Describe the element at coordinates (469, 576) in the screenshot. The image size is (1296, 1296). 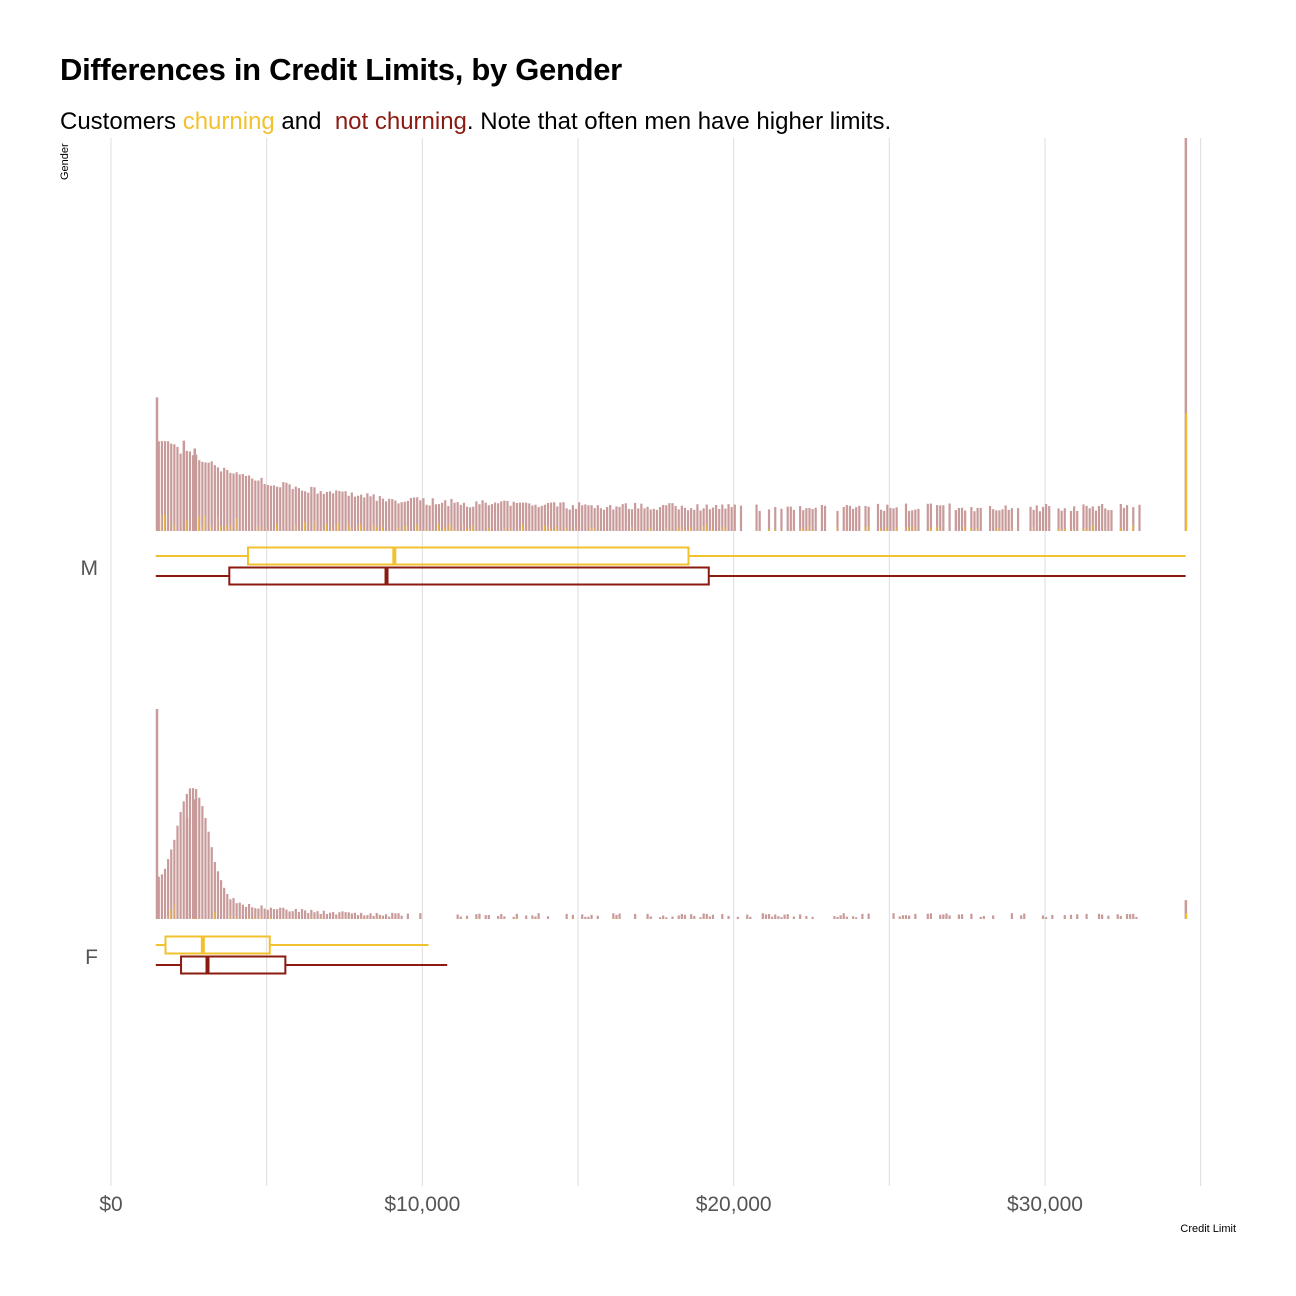
I see `boxplot-box` at that location.